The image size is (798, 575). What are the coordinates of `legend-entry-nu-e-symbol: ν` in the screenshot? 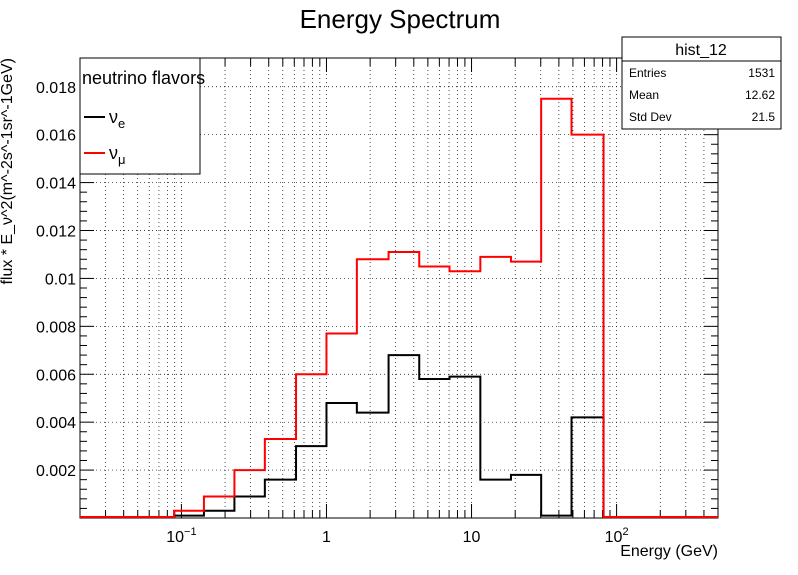 It's located at (113, 117).